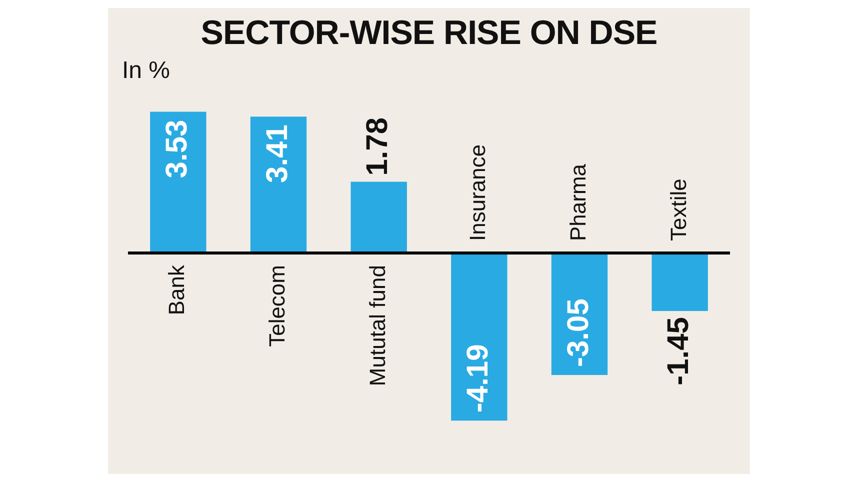 This screenshot has height=482, width=857. What do you see at coordinates (578, 202) in the screenshot?
I see `x-tick-label: Pharma` at bounding box center [578, 202].